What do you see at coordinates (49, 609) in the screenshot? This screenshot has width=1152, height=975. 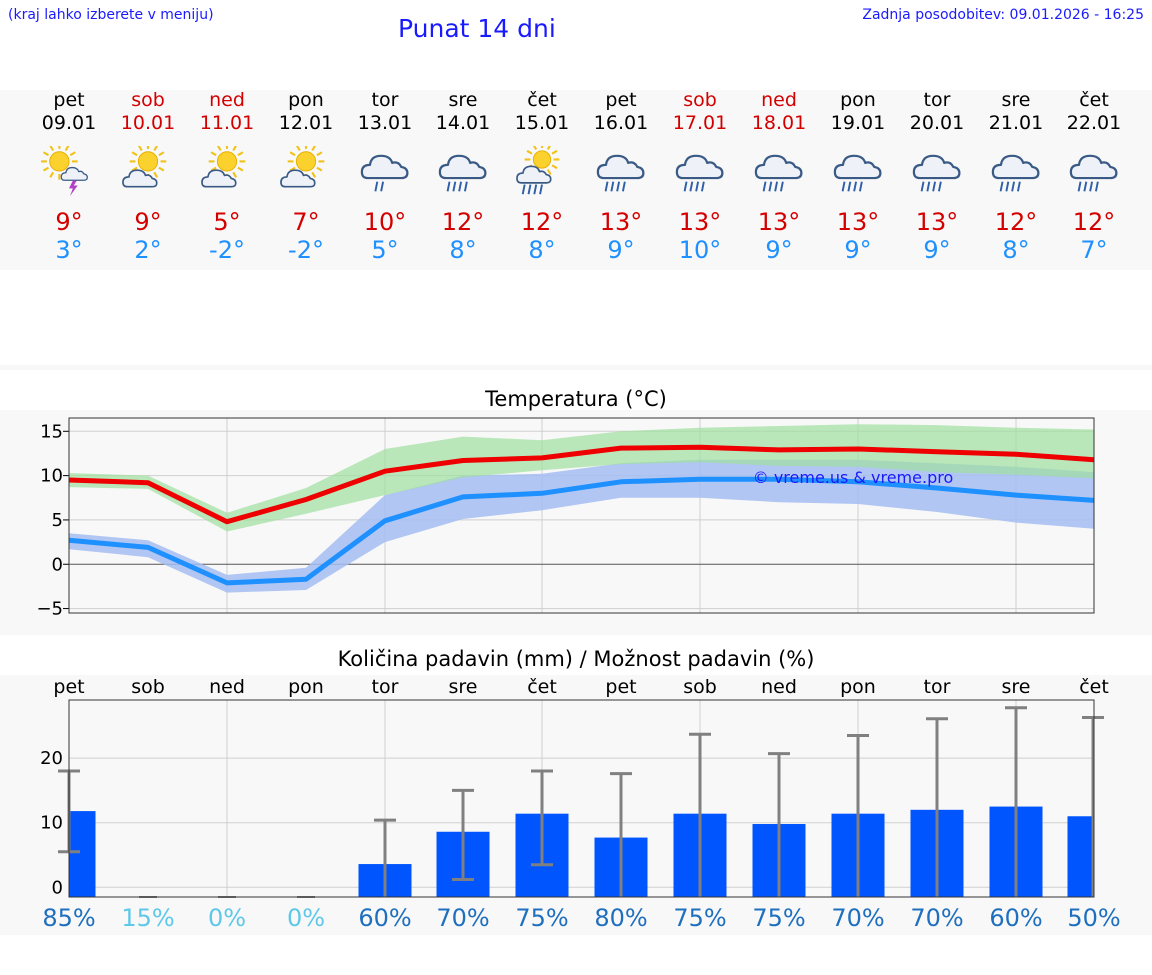 I see `y-tick-label: −5` at bounding box center [49, 609].